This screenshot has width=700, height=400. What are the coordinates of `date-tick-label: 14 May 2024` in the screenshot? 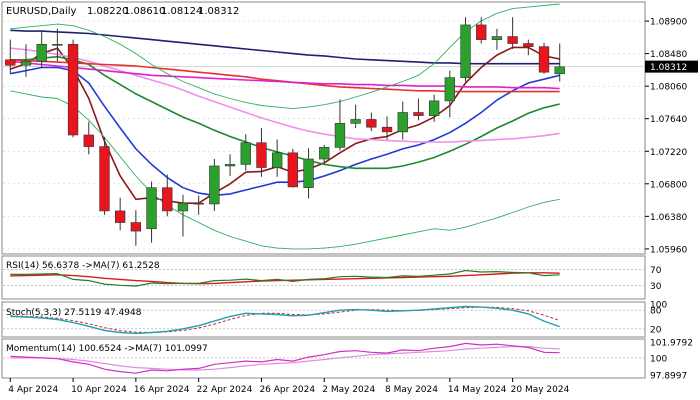 It's located at (477, 390).